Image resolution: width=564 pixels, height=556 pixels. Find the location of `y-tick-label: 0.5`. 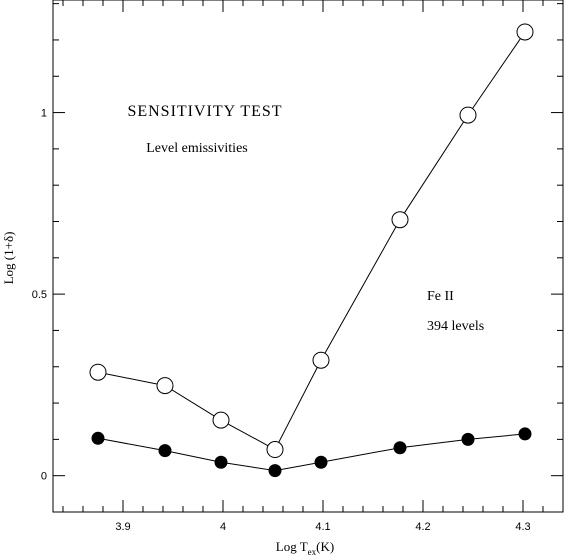

y-tick-label: 0.5 is located at coordinates (39, 295).